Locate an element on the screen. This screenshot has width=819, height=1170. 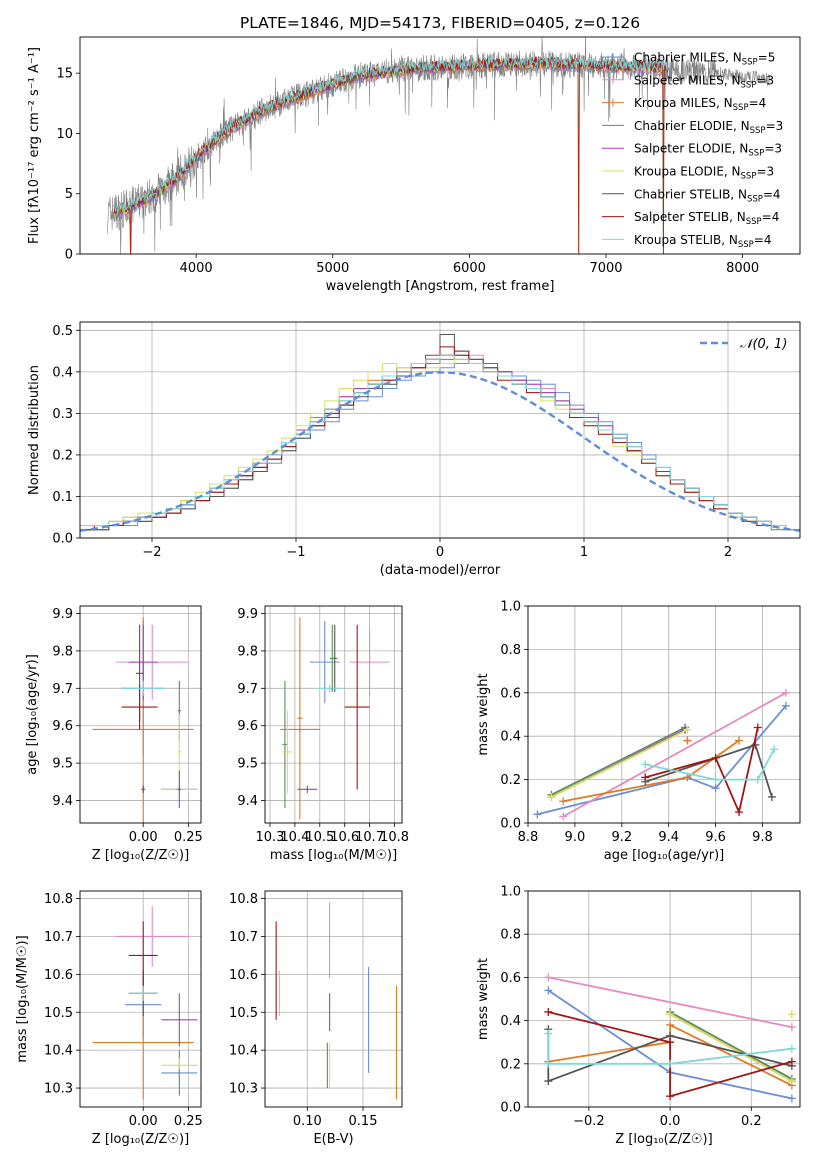
legend-label: Kroupa ELODIE, N is located at coordinates (687, 172).